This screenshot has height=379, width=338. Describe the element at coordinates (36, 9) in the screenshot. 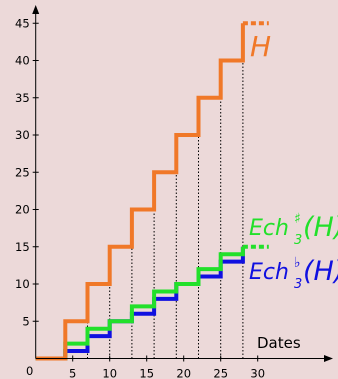

I see `y-axis-arrow` at that location.